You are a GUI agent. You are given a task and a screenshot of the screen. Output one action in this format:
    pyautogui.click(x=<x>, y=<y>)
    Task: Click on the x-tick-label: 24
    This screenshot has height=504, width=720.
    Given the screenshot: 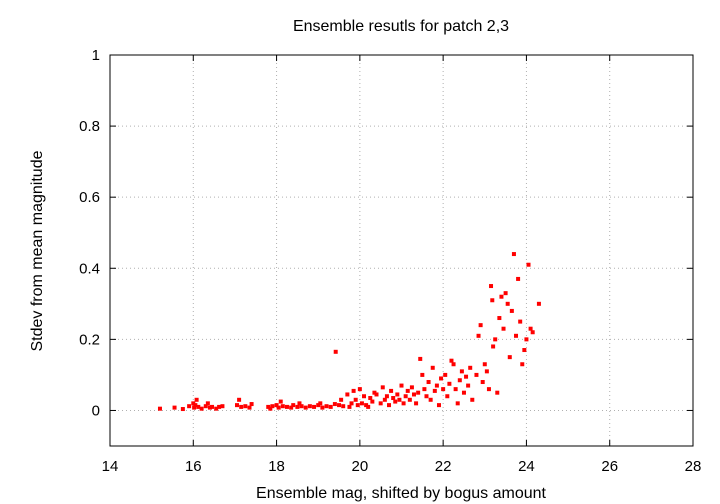 What is the action you would take?
    pyautogui.click(x=526, y=466)
    